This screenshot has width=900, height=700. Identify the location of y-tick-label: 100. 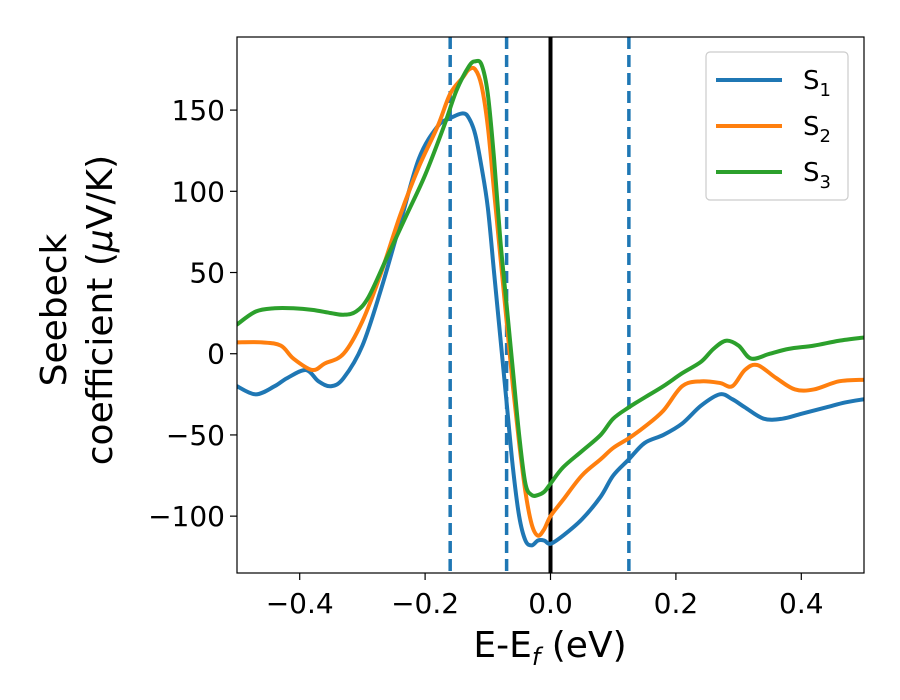
(198, 191).